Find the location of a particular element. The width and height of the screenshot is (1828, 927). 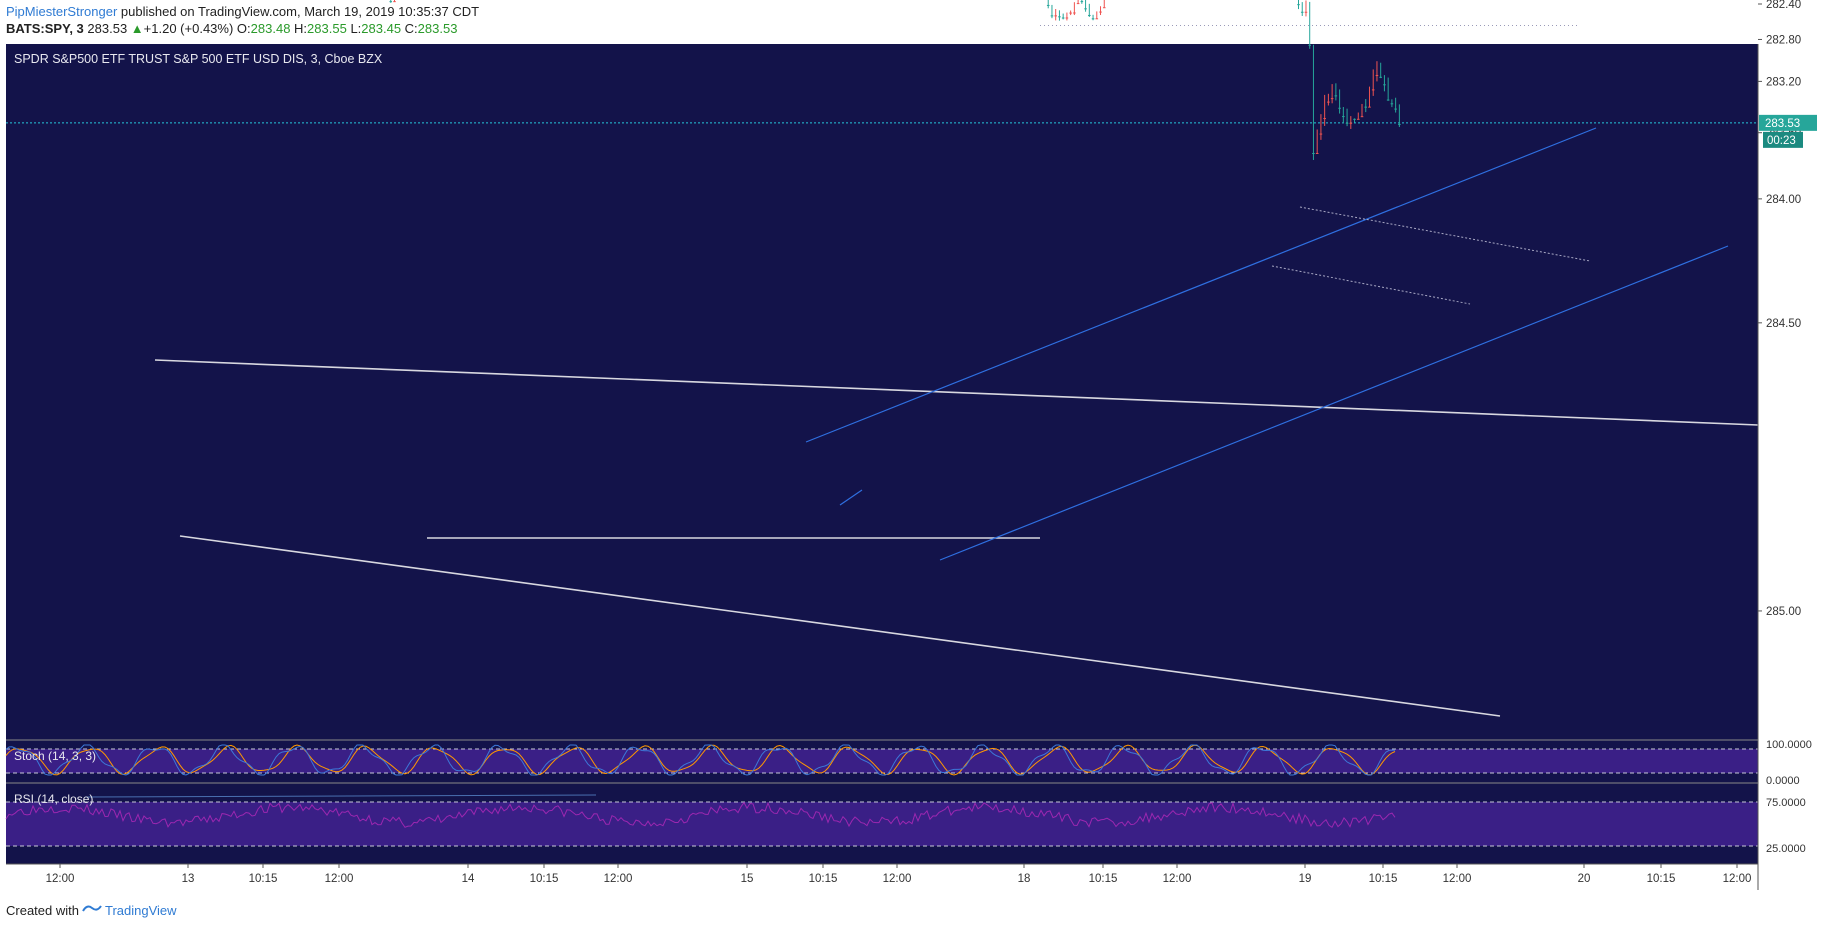

countdown-label: 00:23 is located at coordinates (1781, 141).